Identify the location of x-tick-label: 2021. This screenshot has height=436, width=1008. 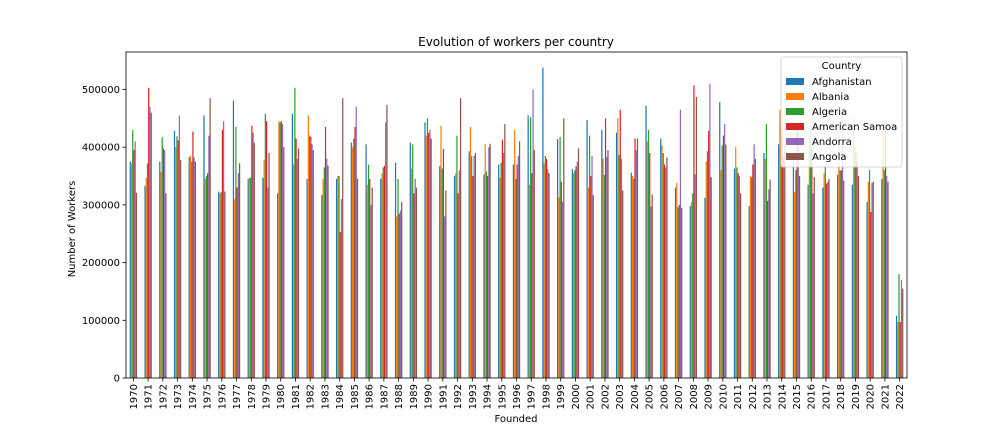
(885, 396).